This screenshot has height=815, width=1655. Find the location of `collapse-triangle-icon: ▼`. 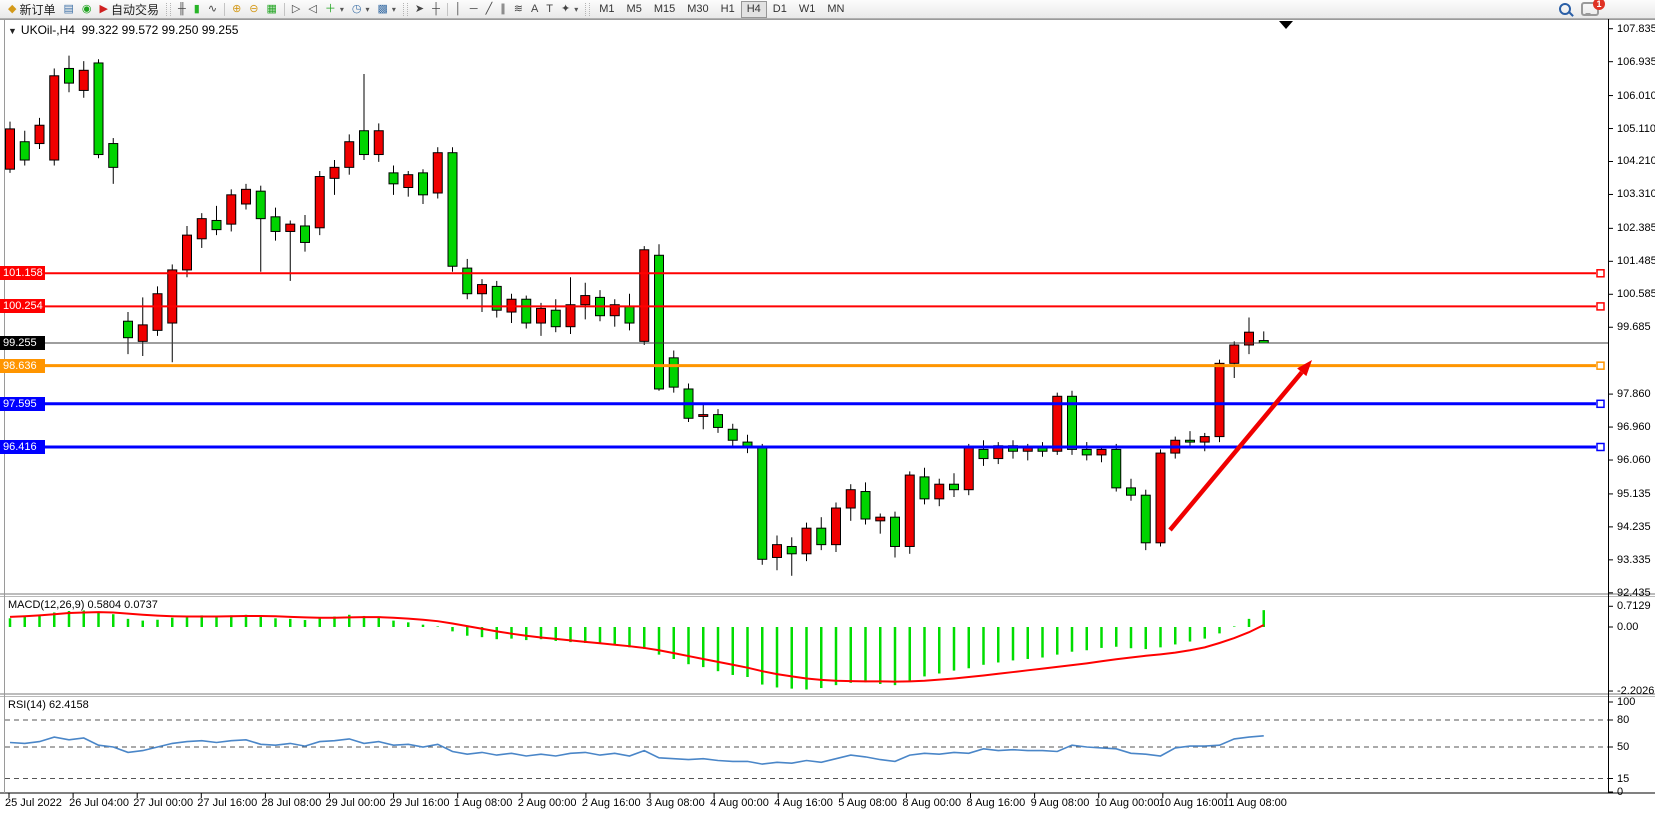

collapse-triangle-icon: ▼ is located at coordinates (12, 31).